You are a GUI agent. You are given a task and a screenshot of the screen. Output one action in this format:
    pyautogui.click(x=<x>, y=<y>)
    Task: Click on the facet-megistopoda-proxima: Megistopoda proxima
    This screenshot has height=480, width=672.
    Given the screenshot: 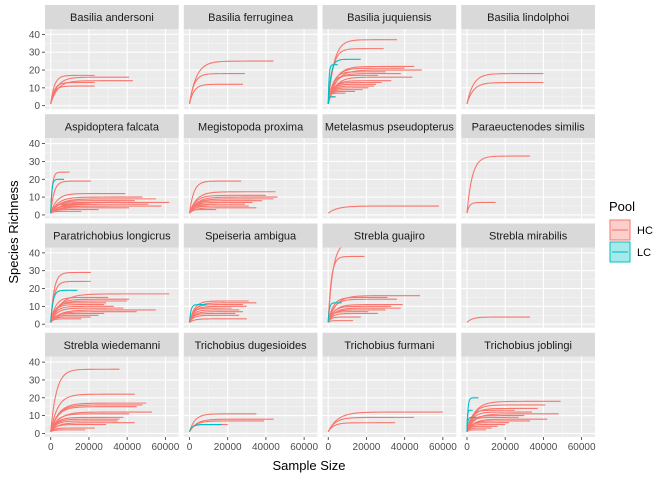 What is the action you would take?
    pyautogui.click(x=250, y=166)
    